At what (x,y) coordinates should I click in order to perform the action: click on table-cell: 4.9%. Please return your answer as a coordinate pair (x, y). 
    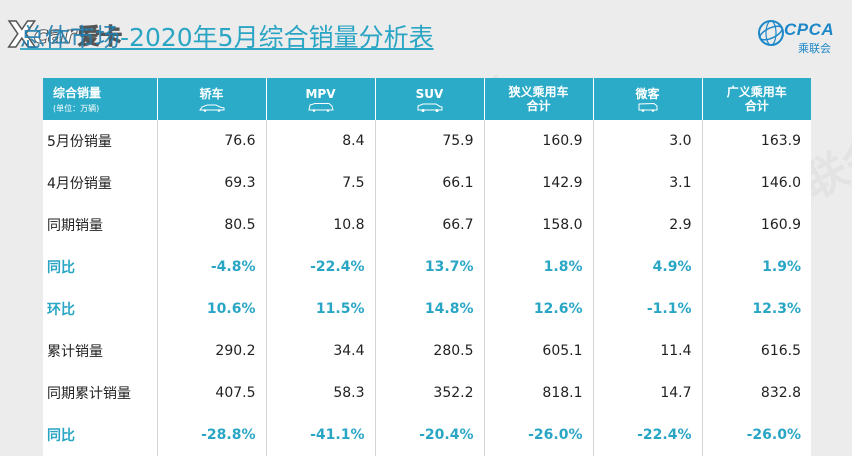
    Looking at the image, I should click on (648, 267).